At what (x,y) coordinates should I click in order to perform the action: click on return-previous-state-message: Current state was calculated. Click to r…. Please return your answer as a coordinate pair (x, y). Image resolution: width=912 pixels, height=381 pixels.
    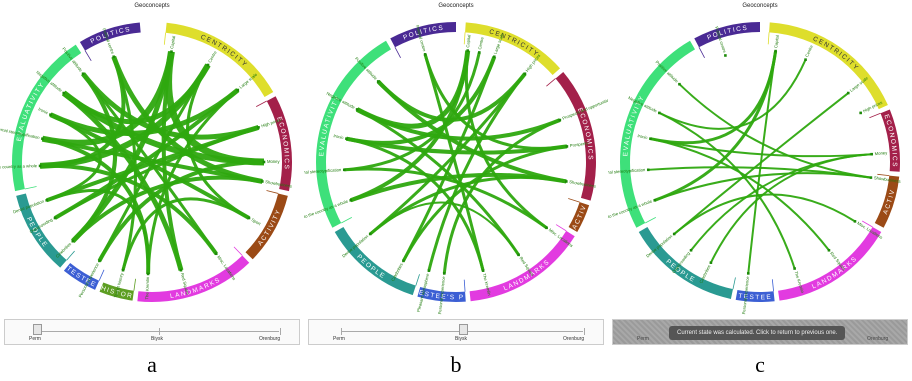
    Looking at the image, I should click on (757, 333).